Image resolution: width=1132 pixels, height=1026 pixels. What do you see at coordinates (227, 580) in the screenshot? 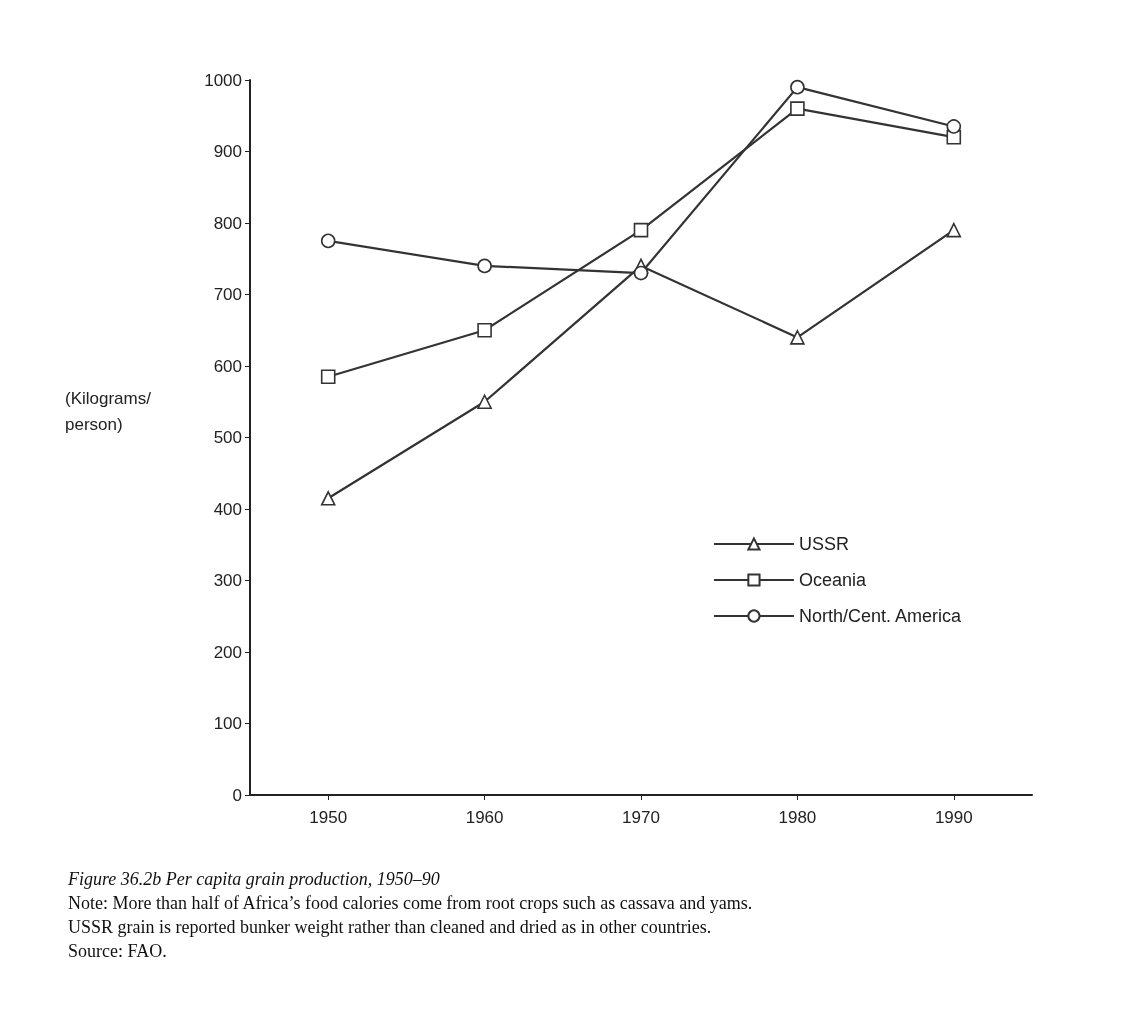
I see `y-tick-label: 300` at bounding box center [227, 580].